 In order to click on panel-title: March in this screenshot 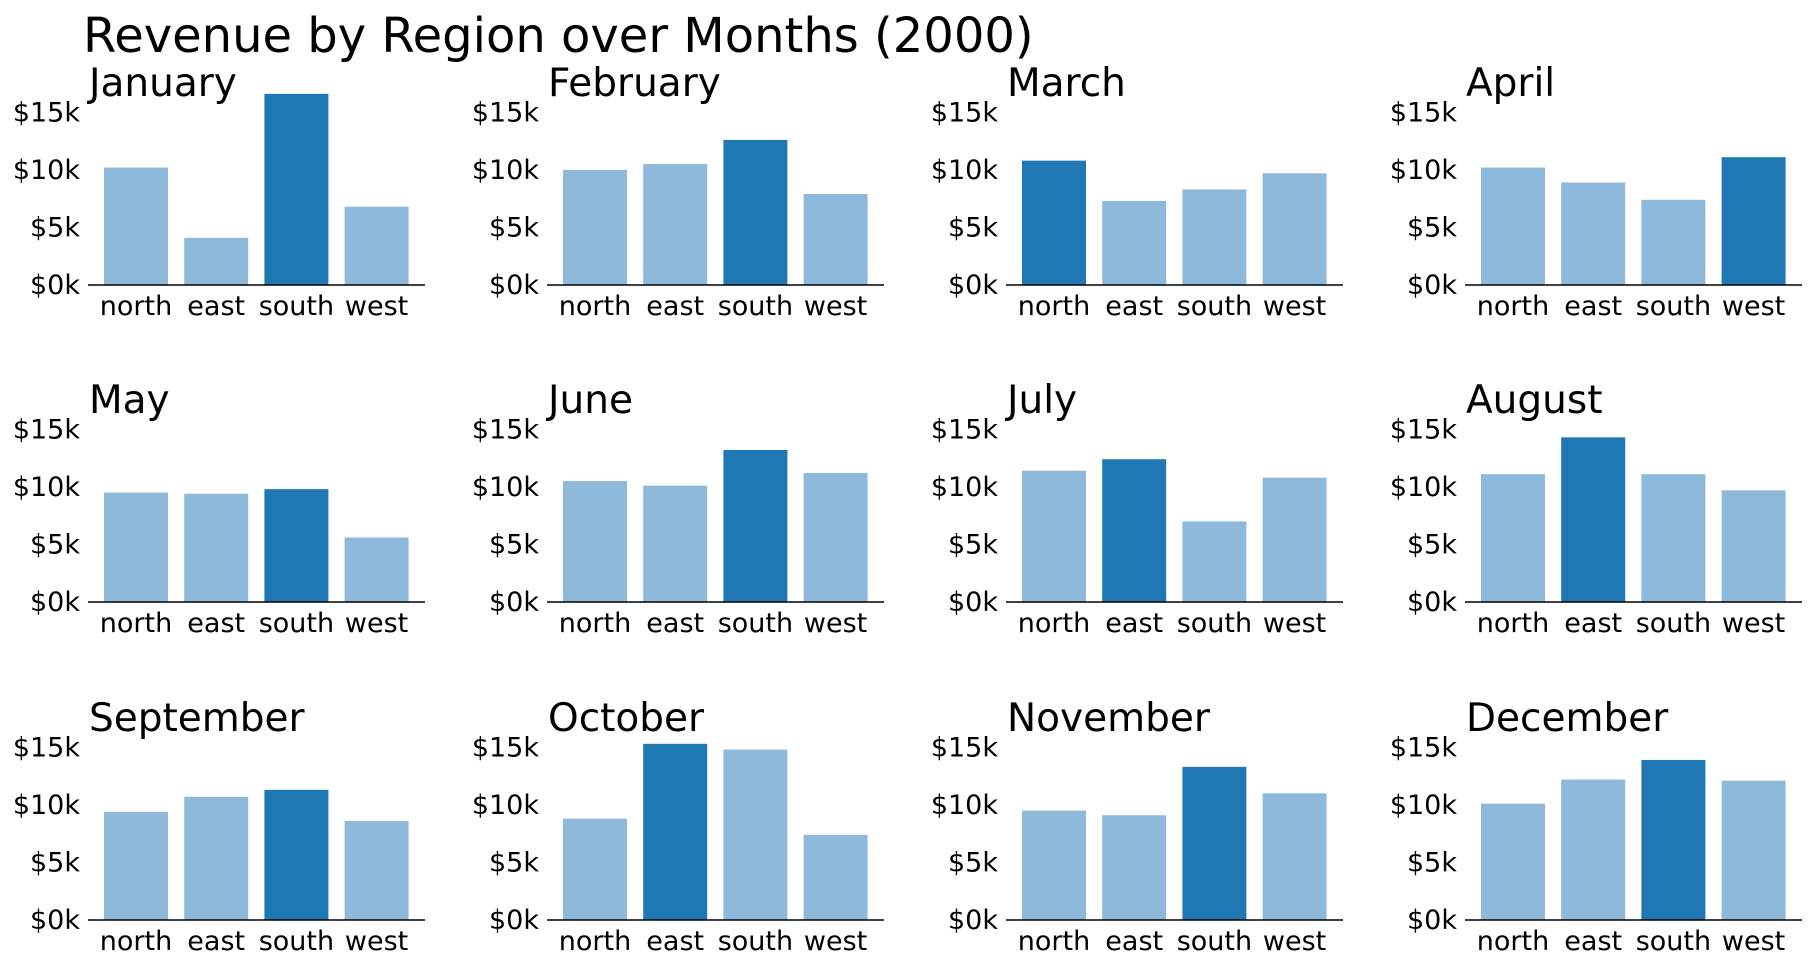, I will do `click(1066, 83)`.